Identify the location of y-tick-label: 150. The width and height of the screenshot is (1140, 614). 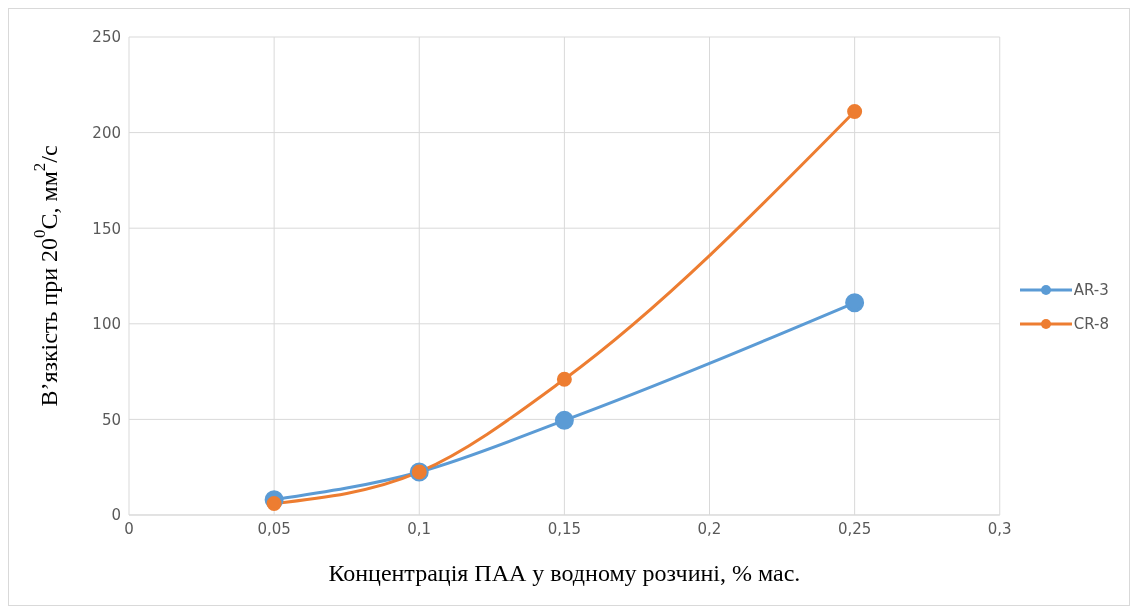
(106, 228).